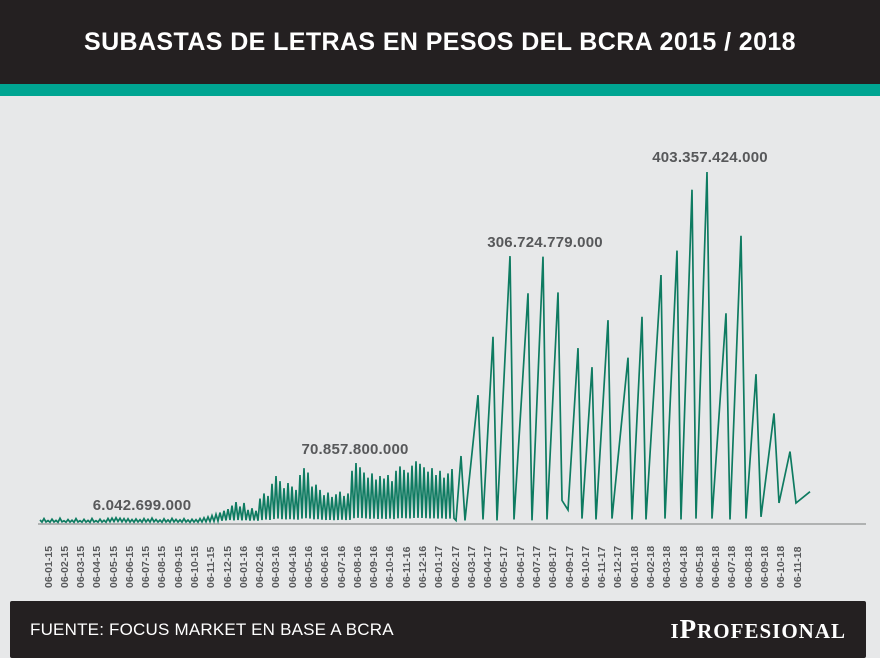 This screenshot has height=658, width=880. What do you see at coordinates (374, 566) in the screenshot?
I see `x-axis-tick-label: 06-09-16` at bounding box center [374, 566].